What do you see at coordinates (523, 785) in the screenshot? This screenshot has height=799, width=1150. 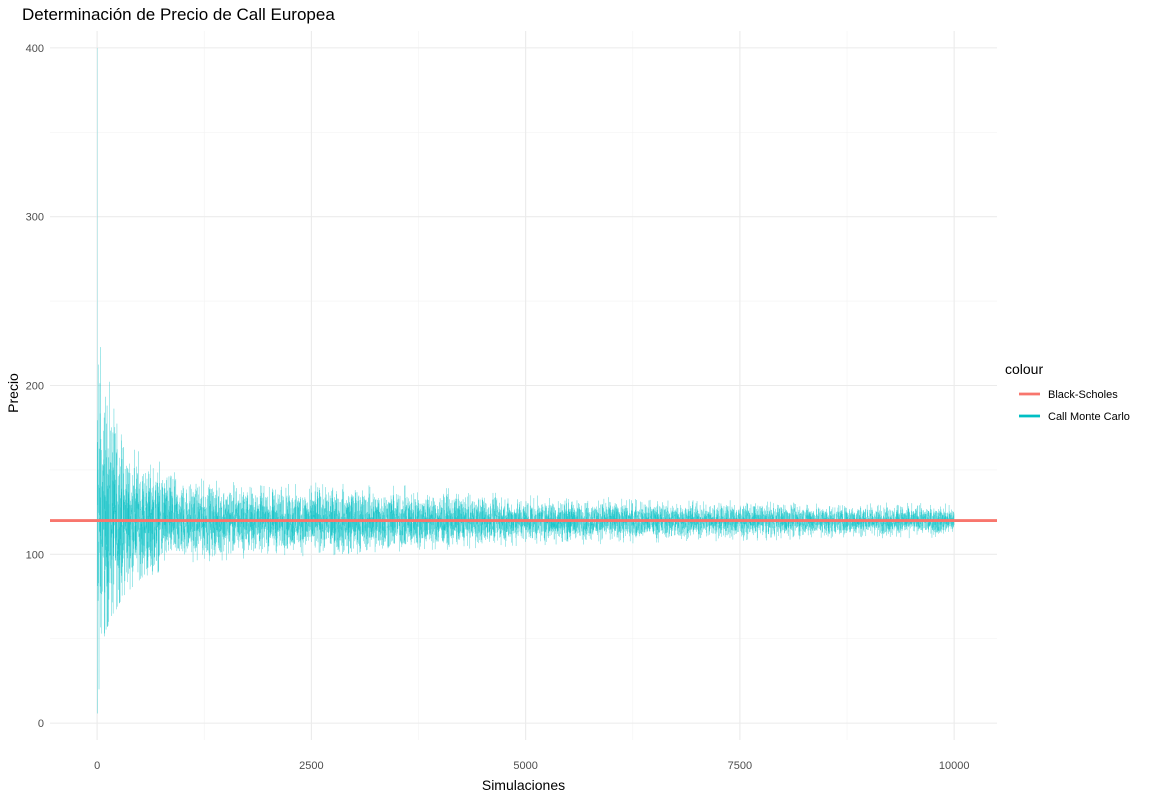 I see `x-axis-title: Simulaciones` at bounding box center [523, 785].